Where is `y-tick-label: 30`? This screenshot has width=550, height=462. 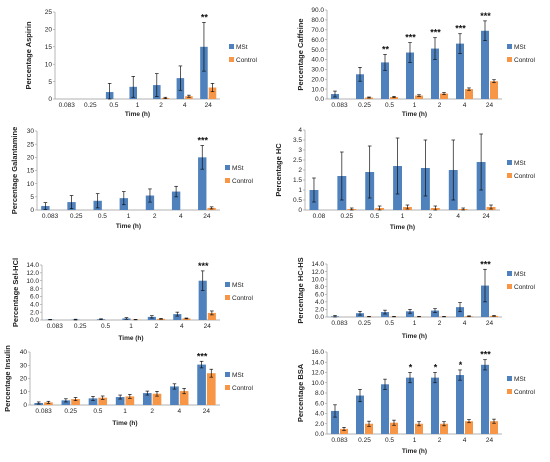 y-tick-label: 30 is located at coordinates (31, 131).